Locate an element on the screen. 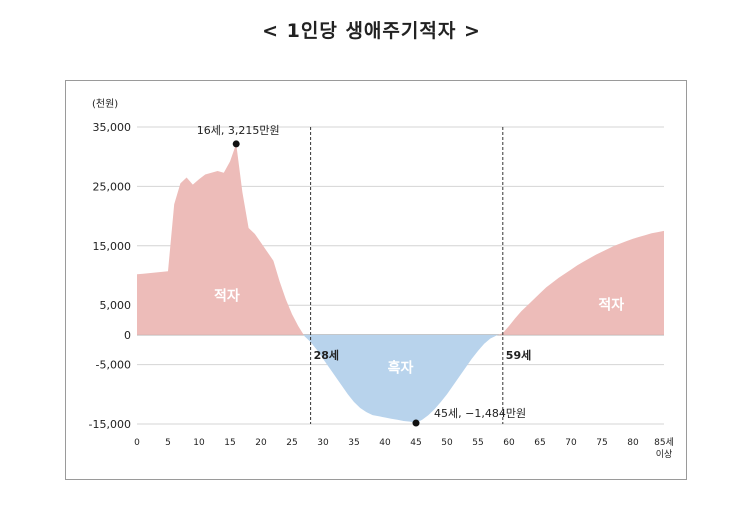 The width and height of the screenshot is (743, 525). surplus-area is located at coordinates (401, 378).